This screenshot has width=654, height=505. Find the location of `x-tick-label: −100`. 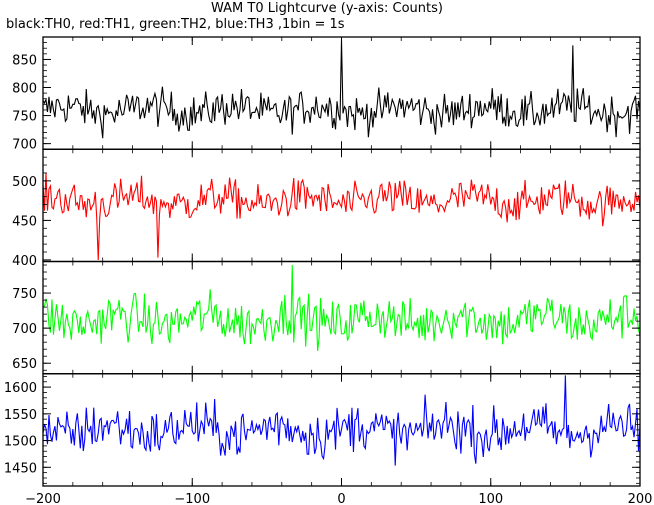

x-tick-label: −100 is located at coordinates (192, 498).